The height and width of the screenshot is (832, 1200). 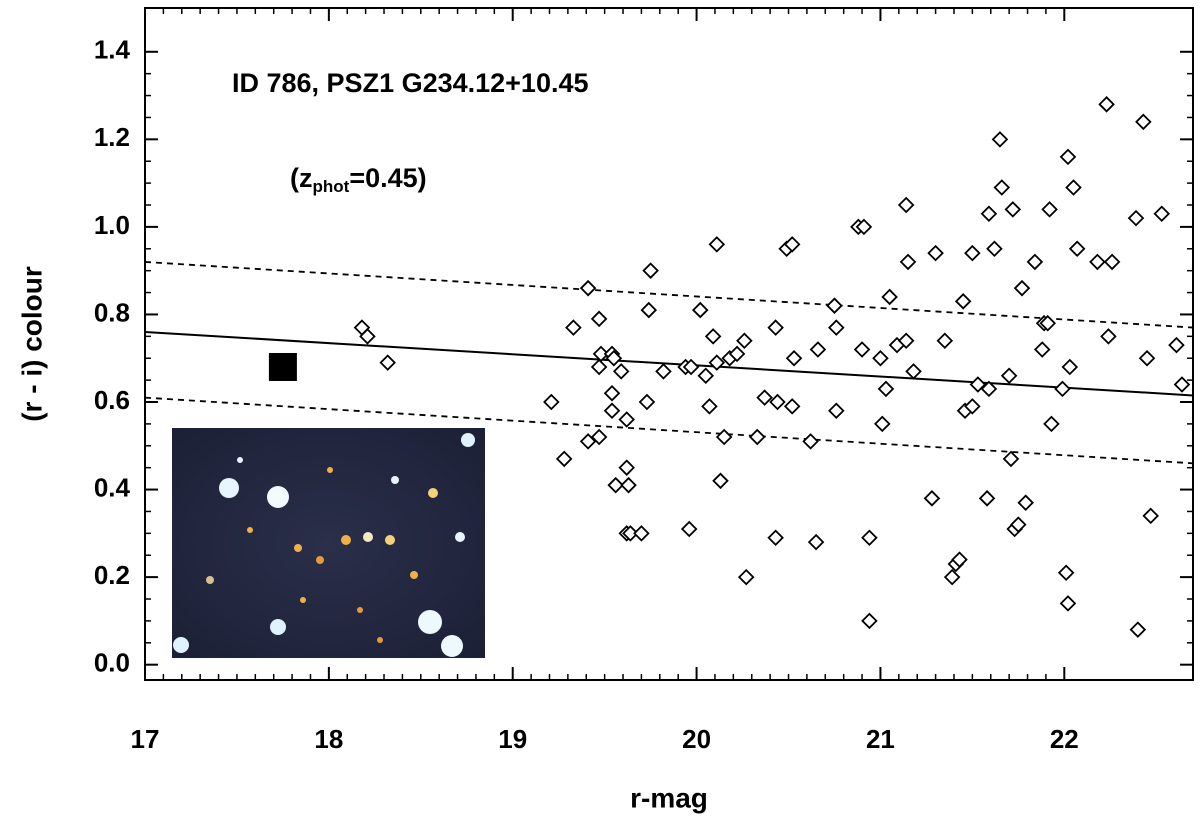 I want to click on annotation-text: (z, so click(x=301, y=178).